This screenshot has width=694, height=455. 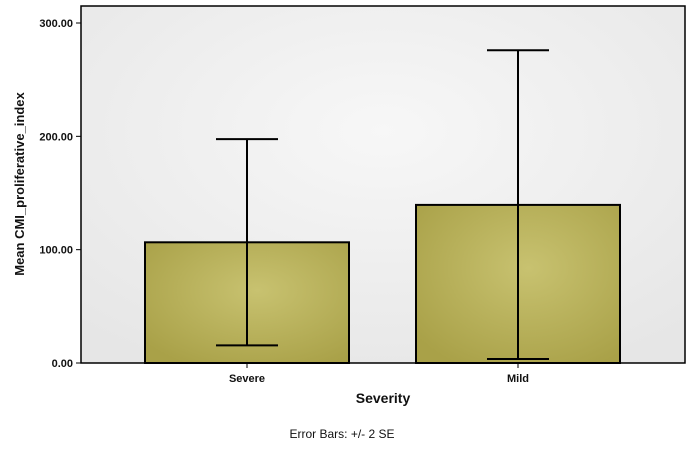 I want to click on error-bar-mild, so click(x=518, y=205).